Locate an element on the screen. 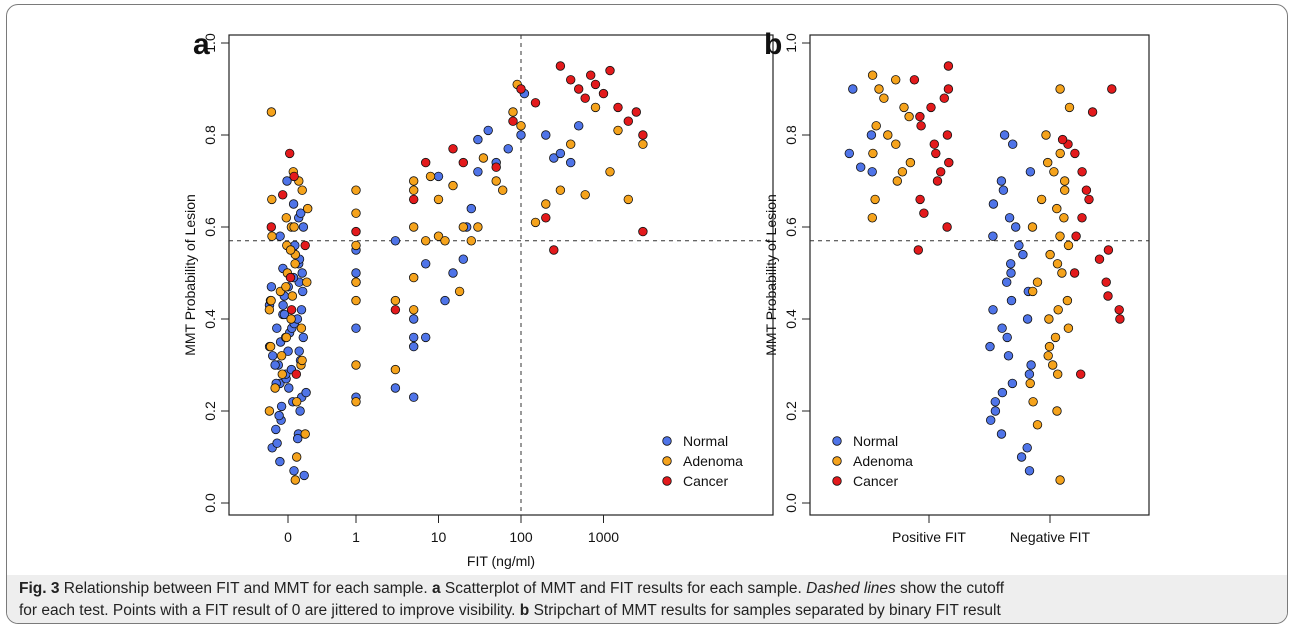 This screenshot has height=630, width=1296. legend-label-normal: Normal is located at coordinates (875, 441).